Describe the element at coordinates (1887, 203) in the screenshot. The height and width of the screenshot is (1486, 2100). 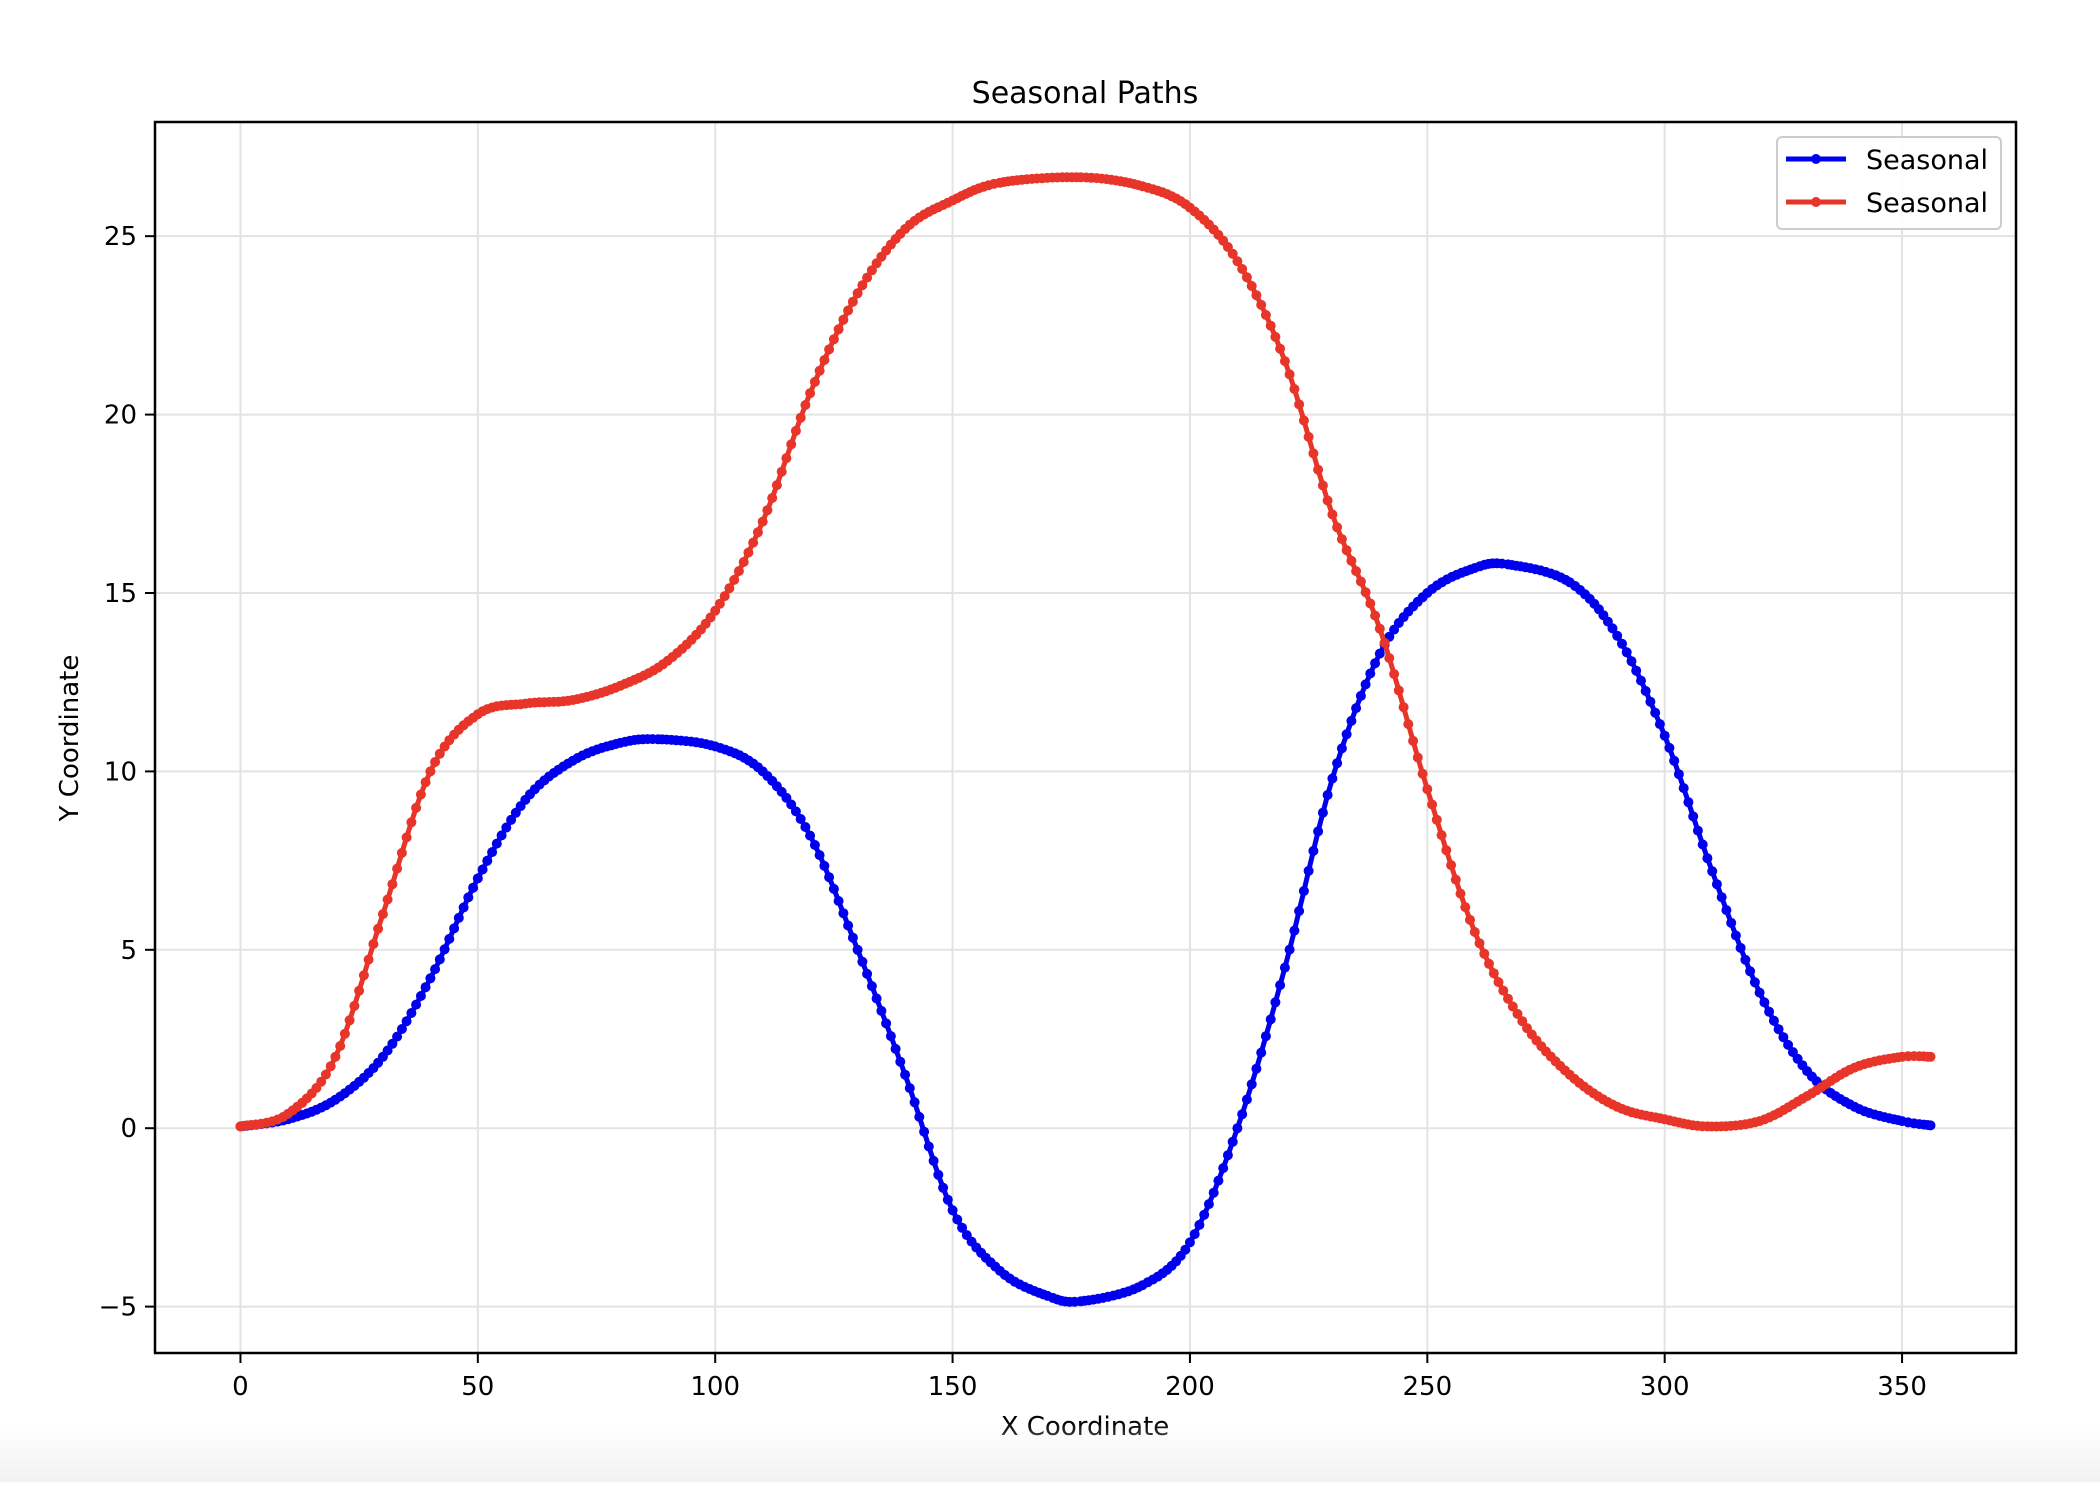
I see `legend-entry-red: Seasonal` at that location.